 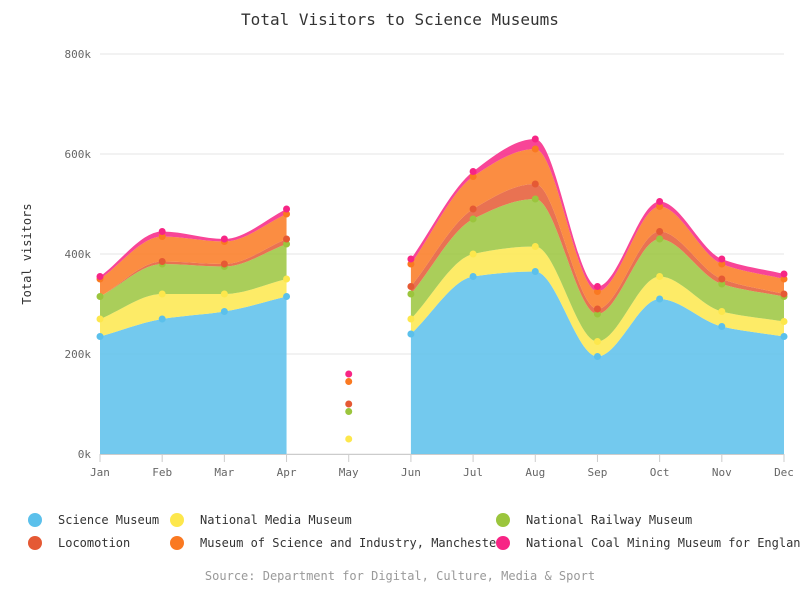 I want to click on y-tick-label: 200k, so click(x=78, y=354).